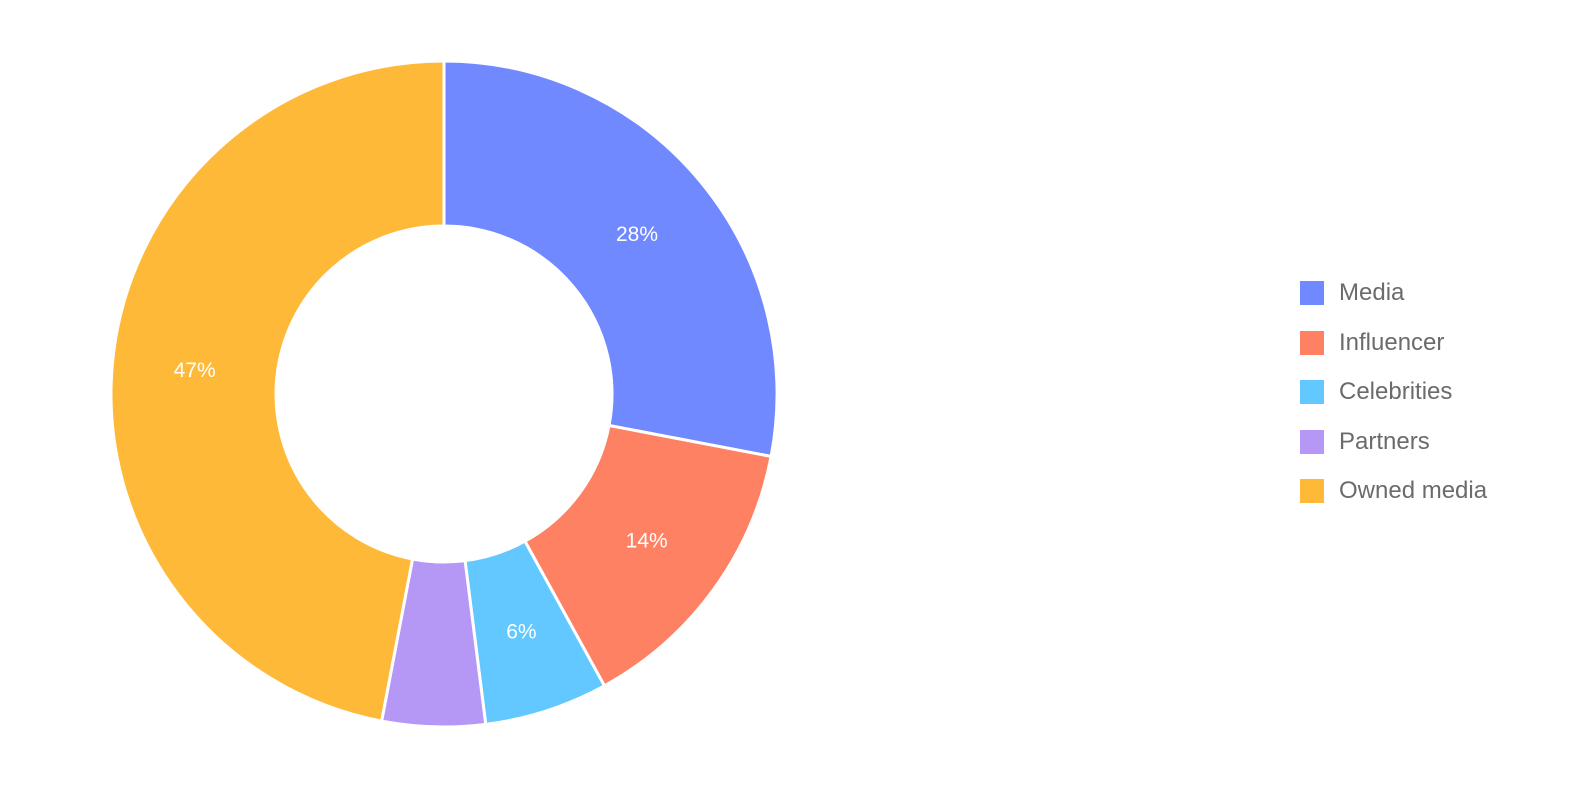 The image size is (1583, 794). I want to click on legend-swatch-influencer, so click(1312, 342).